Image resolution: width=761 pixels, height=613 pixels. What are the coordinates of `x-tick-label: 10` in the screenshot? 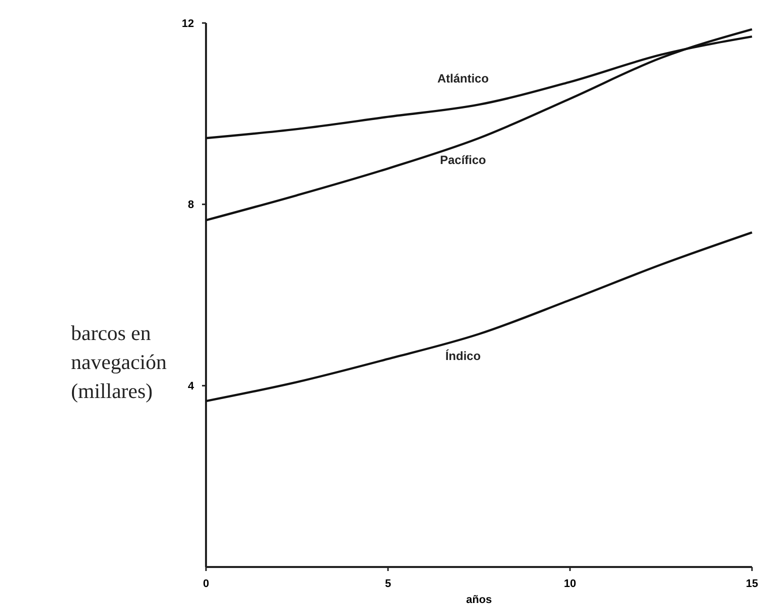 It's located at (570, 584).